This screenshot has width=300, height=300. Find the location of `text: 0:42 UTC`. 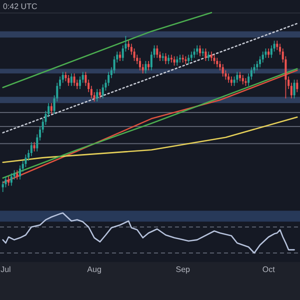

text: 0:42 UTC is located at coordinates (20, 6).